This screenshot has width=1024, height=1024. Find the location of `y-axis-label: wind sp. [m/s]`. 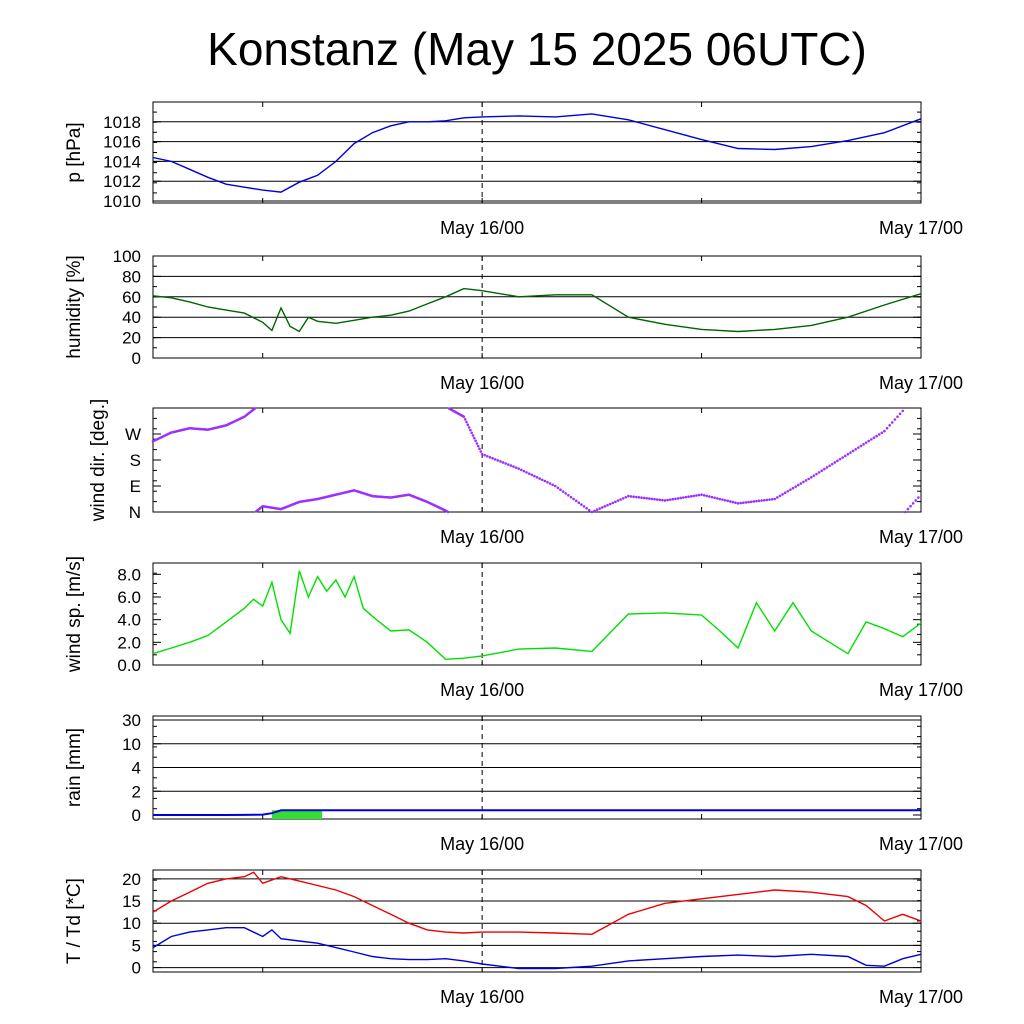

y-axis-label: wind sp. [m/s] is located at coordinates (74, 614).